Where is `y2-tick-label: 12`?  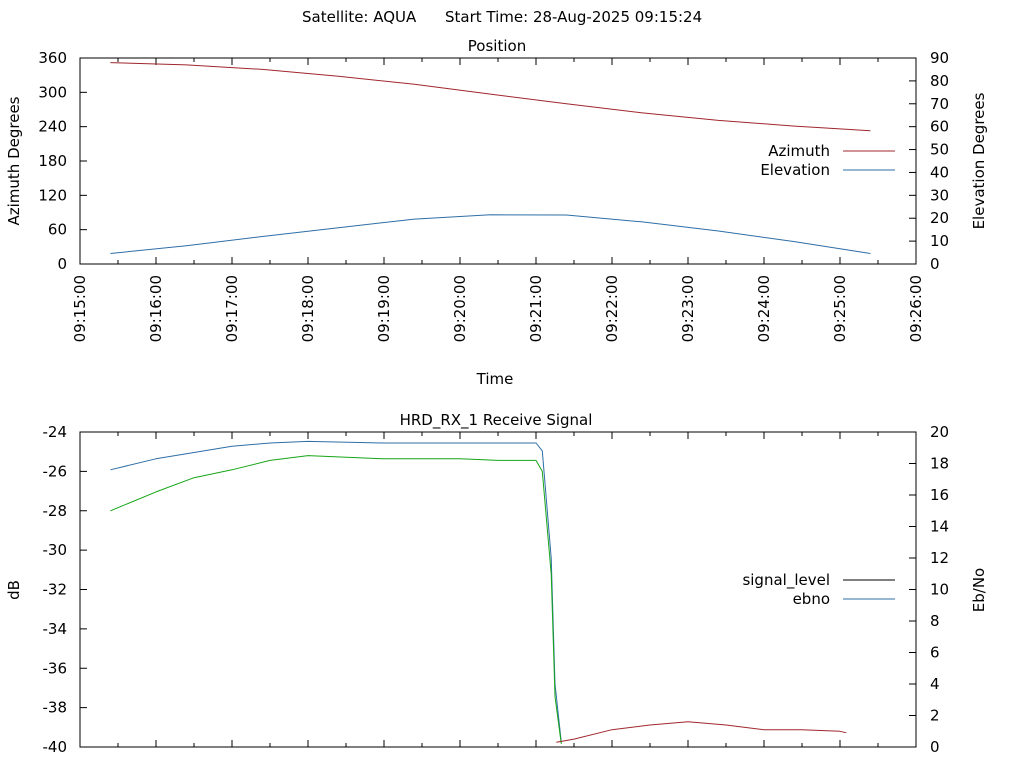
y2-tick-label: 12 is located at coordinates (939, 558).